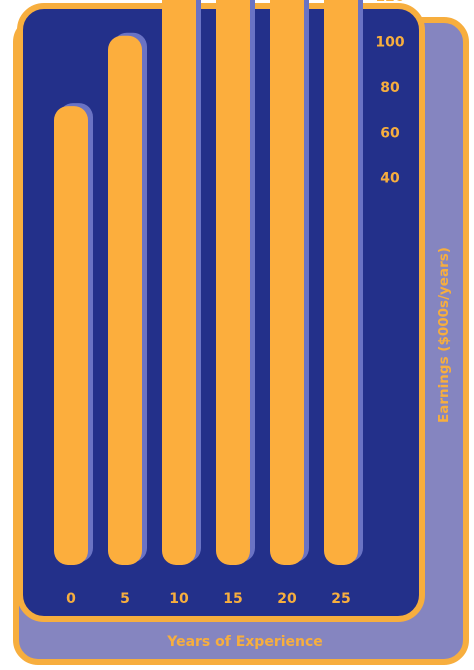 The width and height of the screenshot is (474, 670). What do you see at coordinates (71, 599) in the screenshot?
I see `x-tick-label: 0` at bounding box center [71, 599].